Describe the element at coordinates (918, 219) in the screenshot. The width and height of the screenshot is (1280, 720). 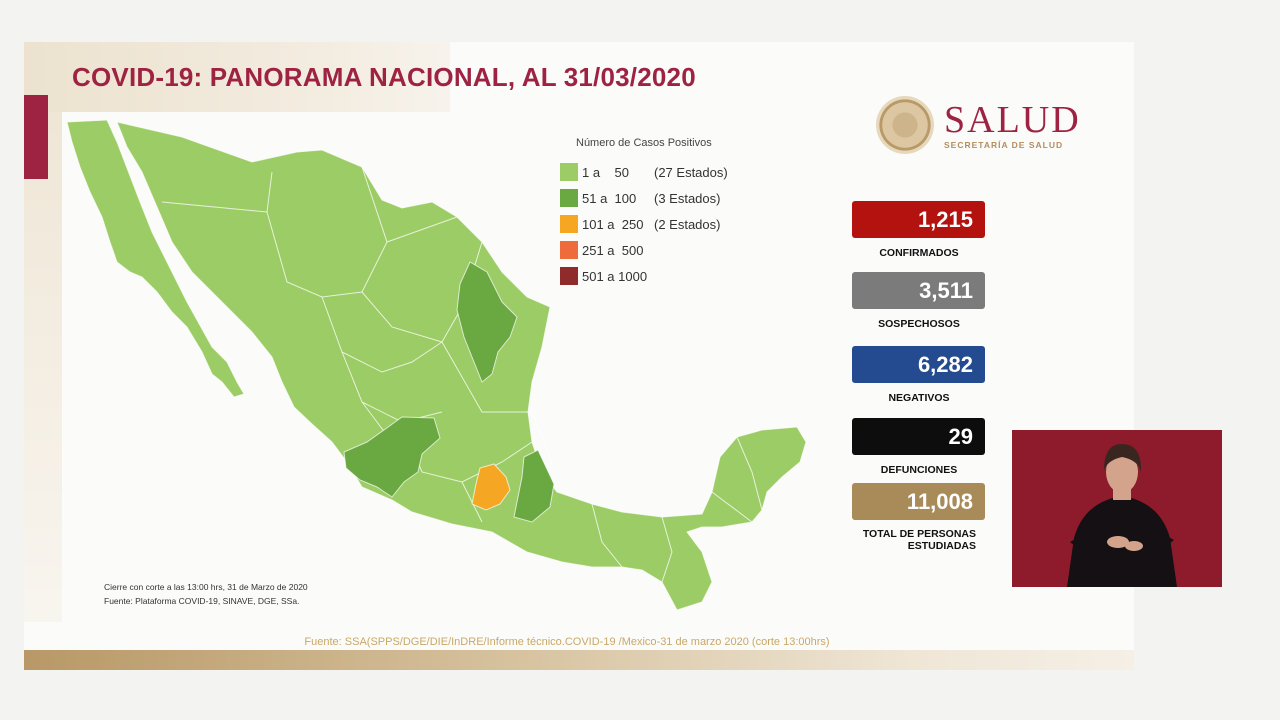
I see `stat-value: 1,215` at that location.